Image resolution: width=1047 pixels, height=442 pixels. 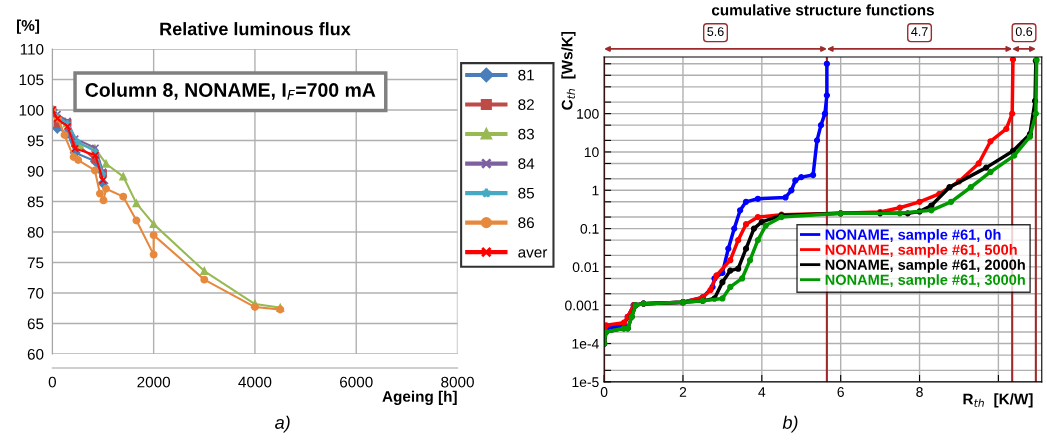 What do you see at coordinates (919, 392) in the screenshot?
I see `x-tick-label: 8` at bounding box center [919, 392].